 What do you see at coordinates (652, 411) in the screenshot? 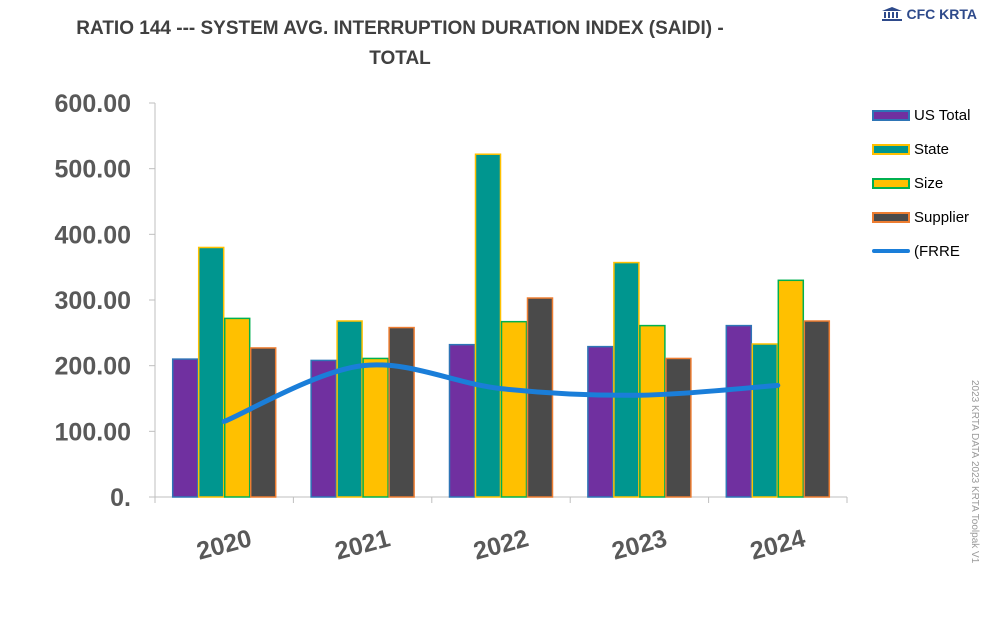
I see `bar-size-2023` at bounding box center [652, 411].